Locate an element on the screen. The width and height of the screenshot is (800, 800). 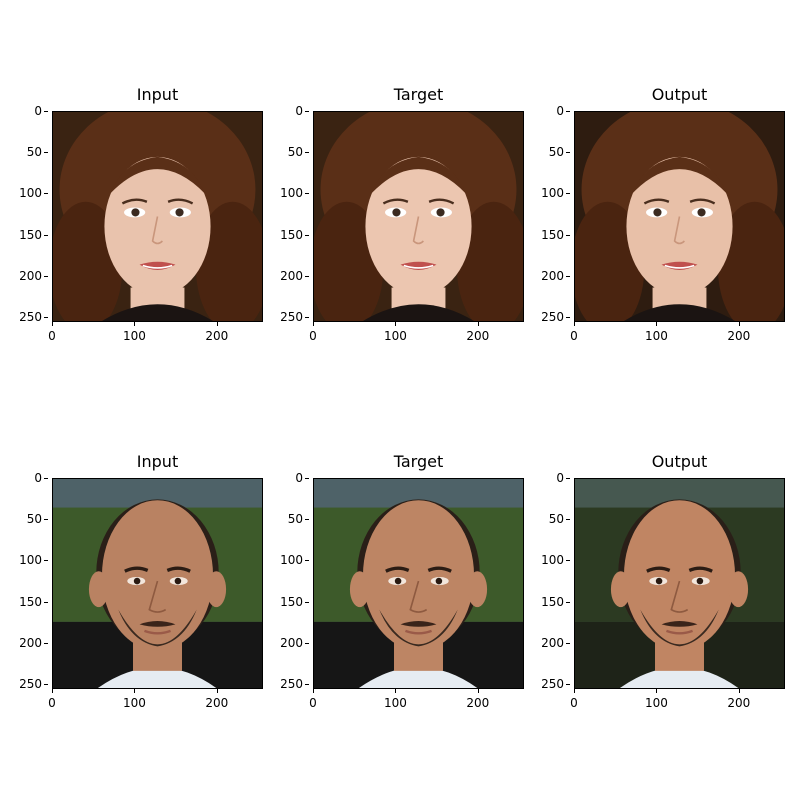
image-panel-output: Output is located at coordinates (663, 581).